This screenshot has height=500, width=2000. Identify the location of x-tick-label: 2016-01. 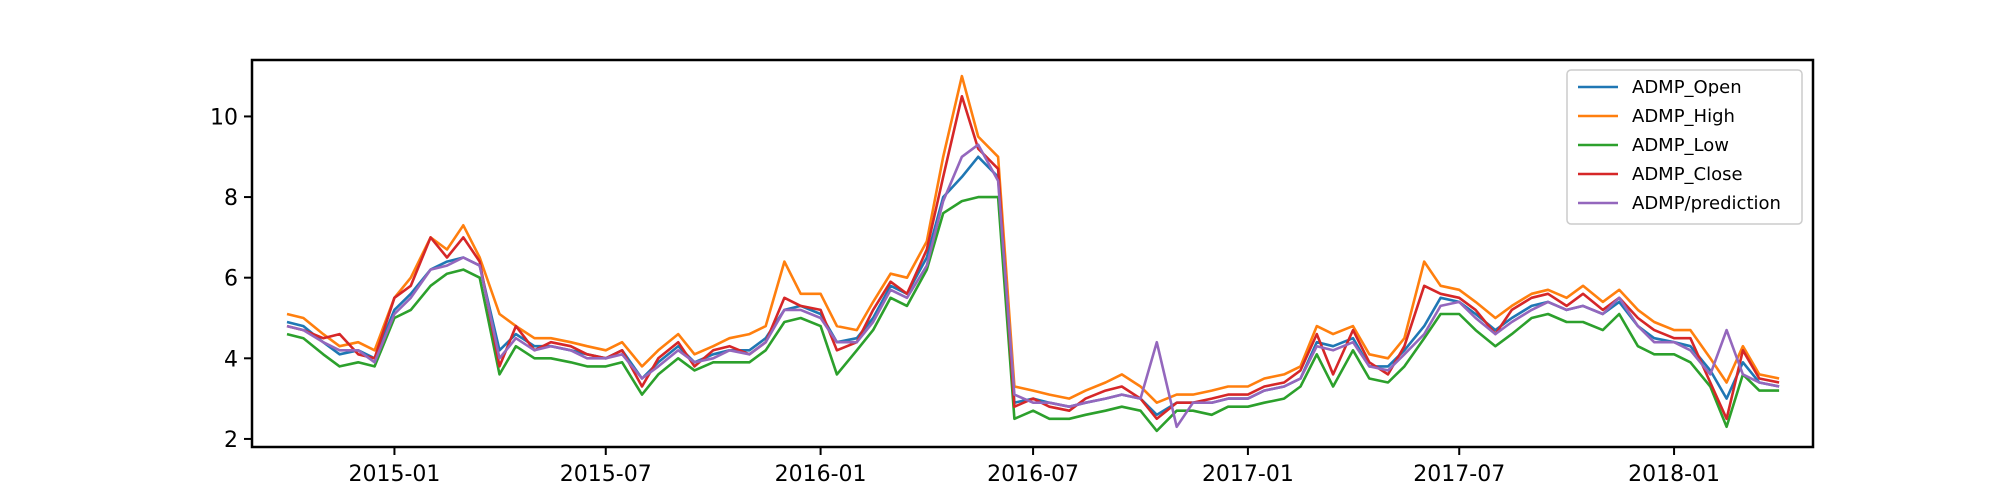
(821, 474).